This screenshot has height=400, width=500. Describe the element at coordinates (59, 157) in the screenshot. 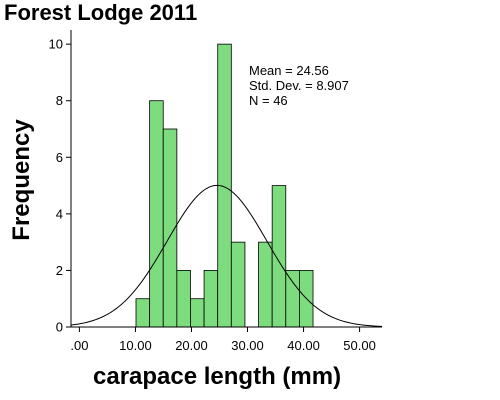

I see `y-tick-label: 6` at that location.